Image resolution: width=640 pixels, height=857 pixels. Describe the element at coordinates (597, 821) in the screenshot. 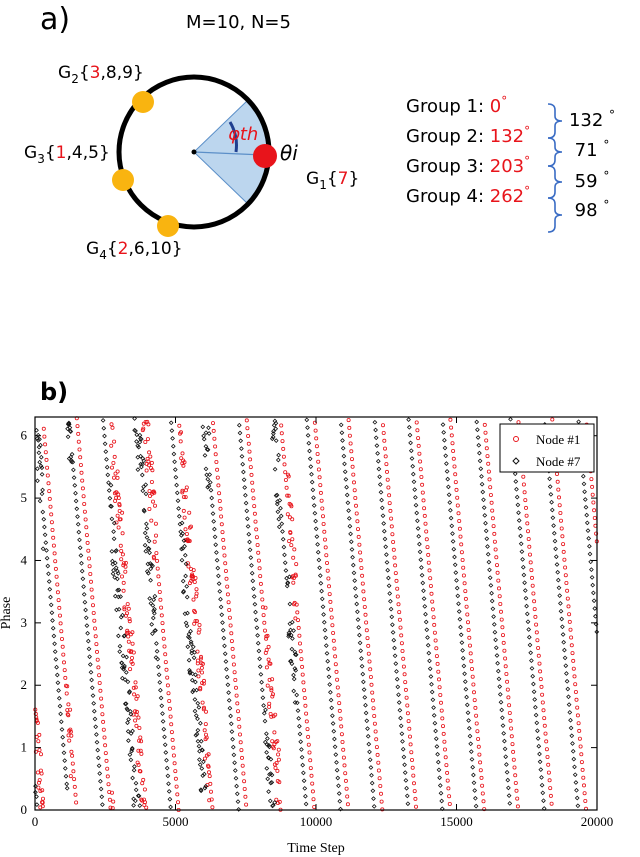

I see `x-tick-label: 20000` at that location.